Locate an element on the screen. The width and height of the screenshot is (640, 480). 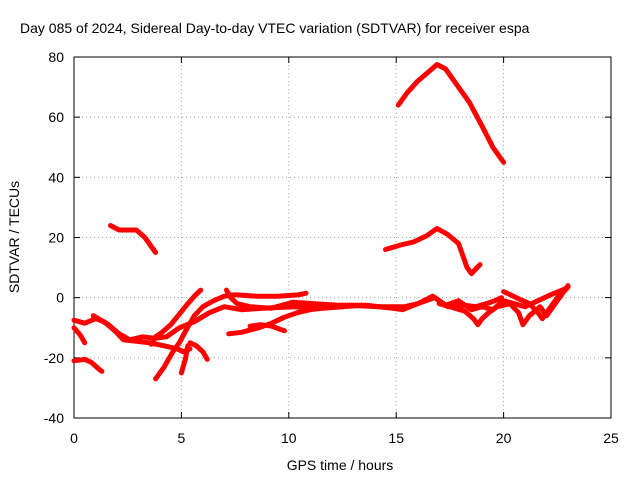
y-tick-label: -20 is located at coordinates (54, 358).